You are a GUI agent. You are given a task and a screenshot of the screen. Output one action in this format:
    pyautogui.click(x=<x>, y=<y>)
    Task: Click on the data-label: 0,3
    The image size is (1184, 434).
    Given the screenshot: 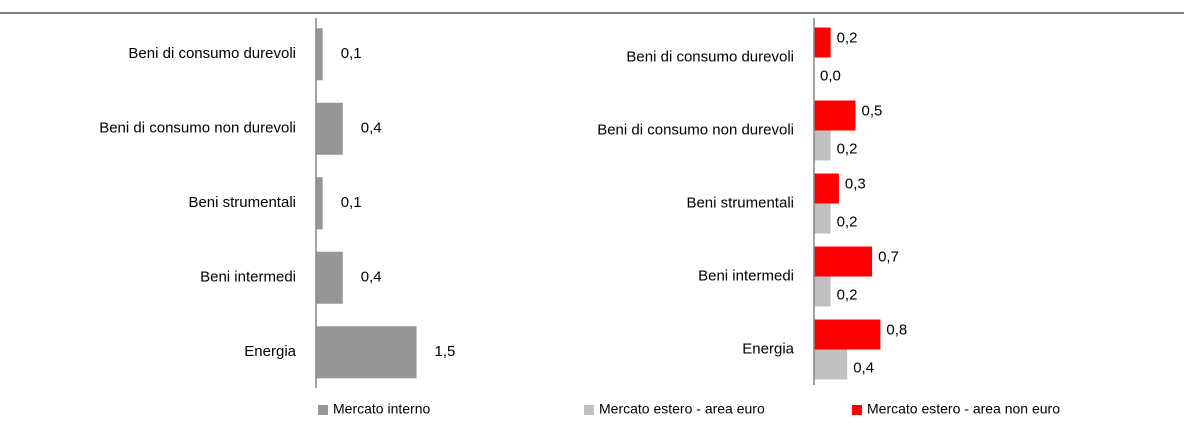 What is the action you would take?
    pyautogui.click(x=855, y=183)
    